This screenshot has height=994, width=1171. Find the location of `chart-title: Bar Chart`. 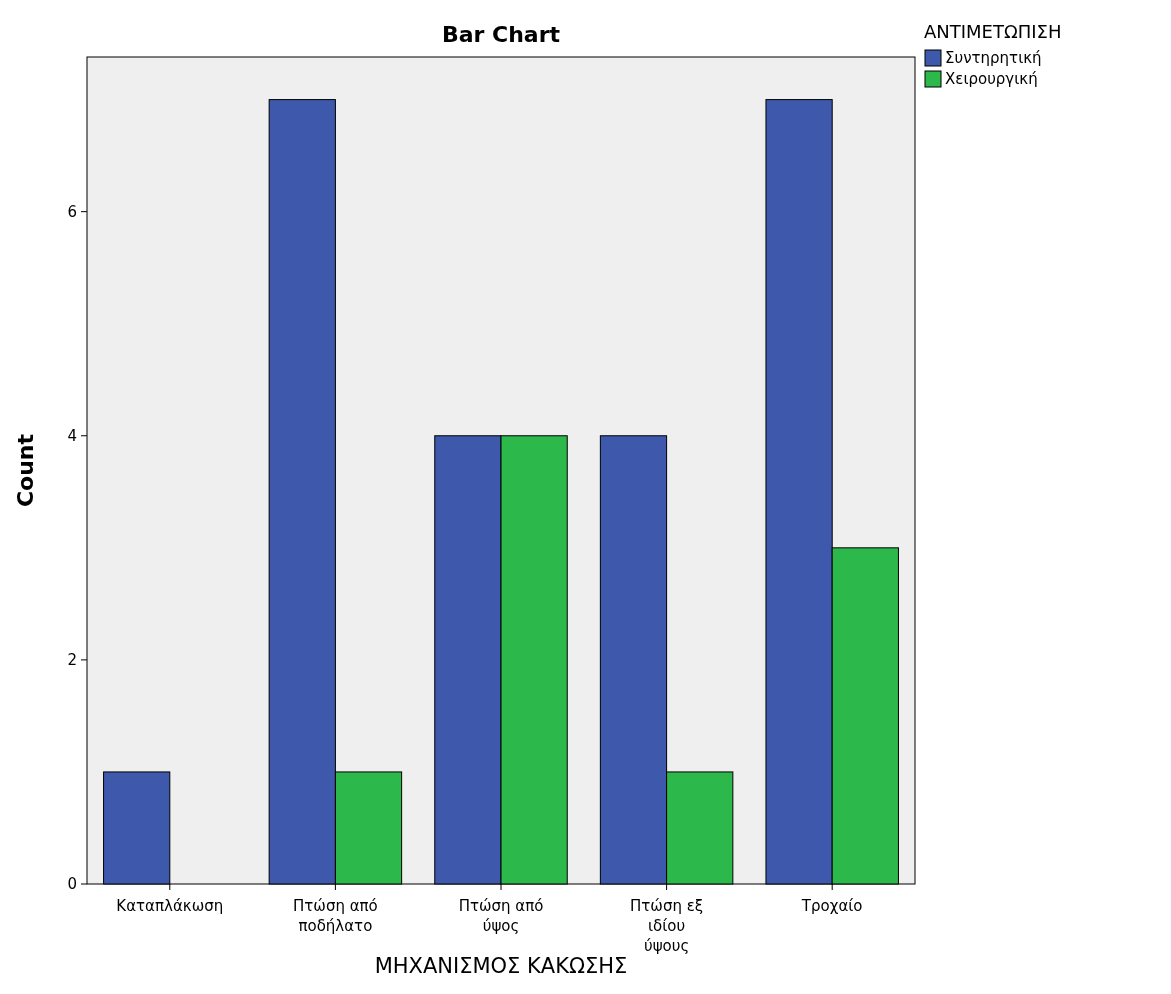

chart-title: Bar Chart is located at coordinates (501, 34).